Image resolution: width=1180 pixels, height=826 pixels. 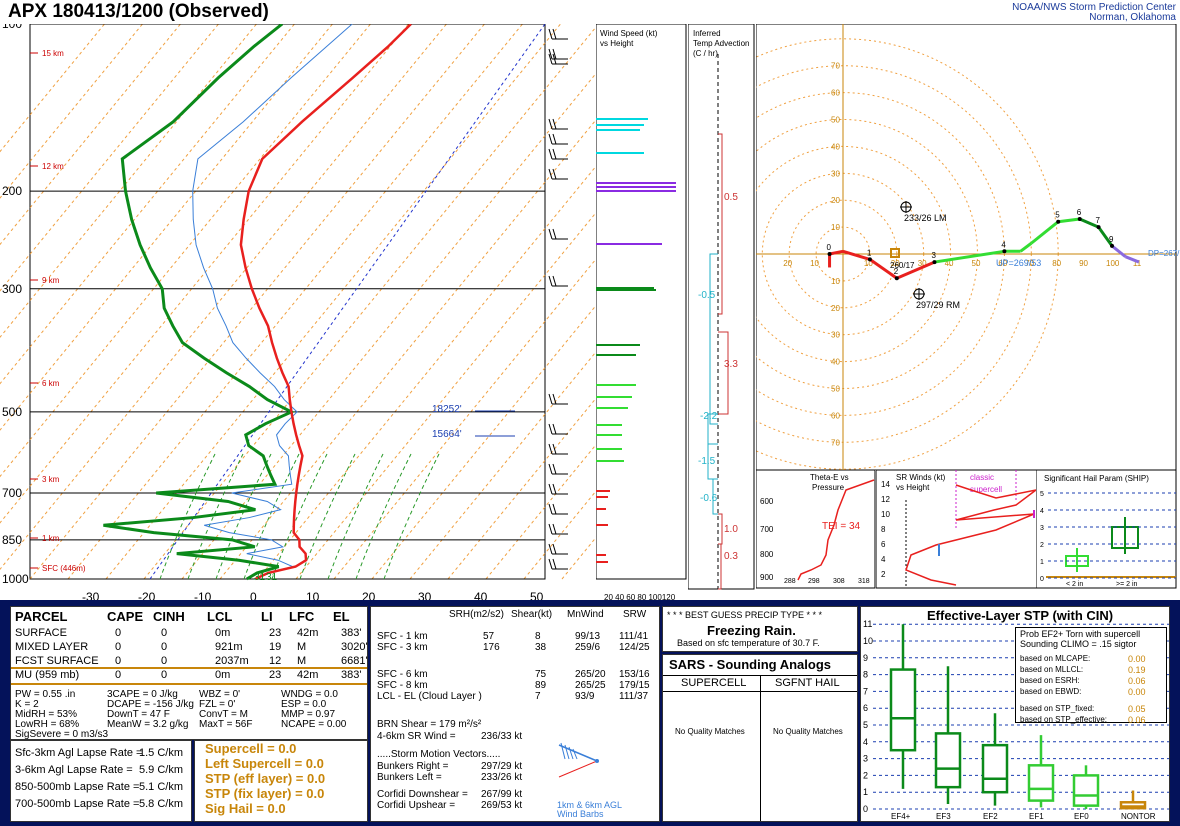 What do you see at coordinates (416, 736) in the screenshot?
I see `sr-wind-46: 4-6km SR Wind =` at bounding box center [416, 736].